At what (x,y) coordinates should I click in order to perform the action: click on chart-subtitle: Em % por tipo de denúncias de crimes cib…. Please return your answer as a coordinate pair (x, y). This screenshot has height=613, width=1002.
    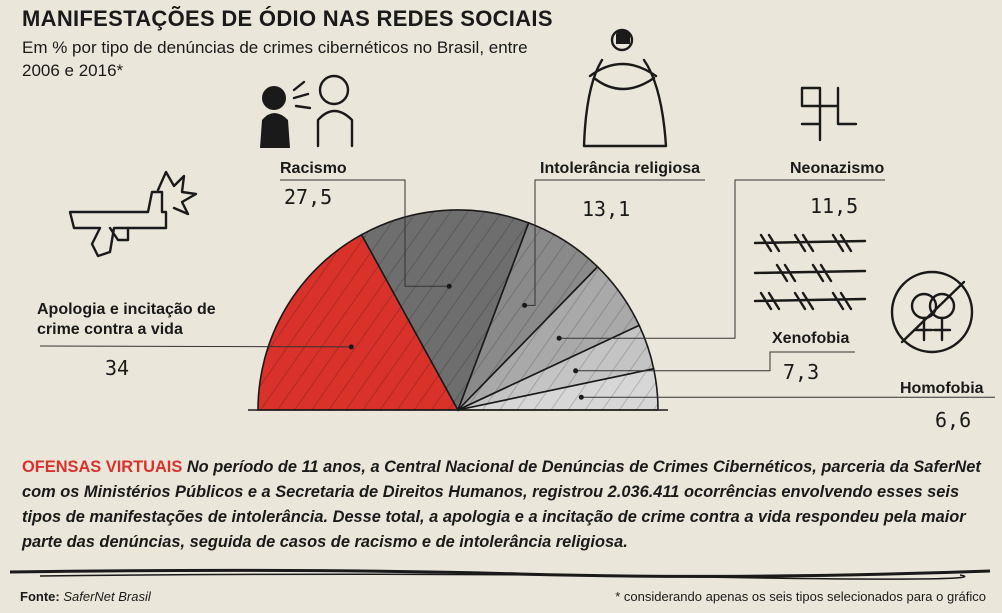
    Looking at the image, I should click on (275, 59).